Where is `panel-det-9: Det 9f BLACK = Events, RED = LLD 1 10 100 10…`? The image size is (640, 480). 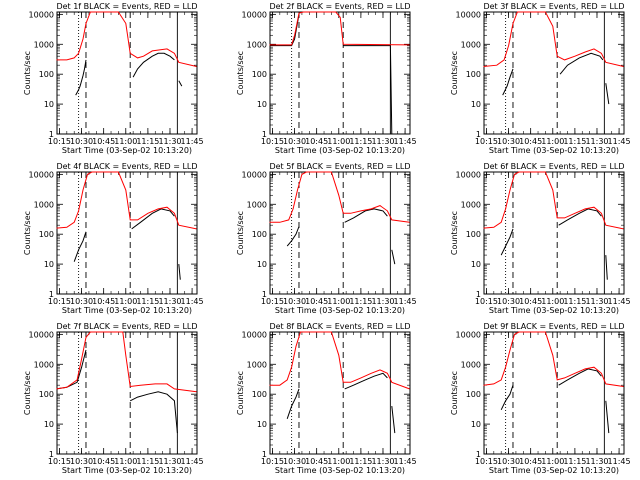
panel-det-9: Det 9f BLACK = Events, RED = LLD 1 10 100 10… is located at coordinates (540, 398).